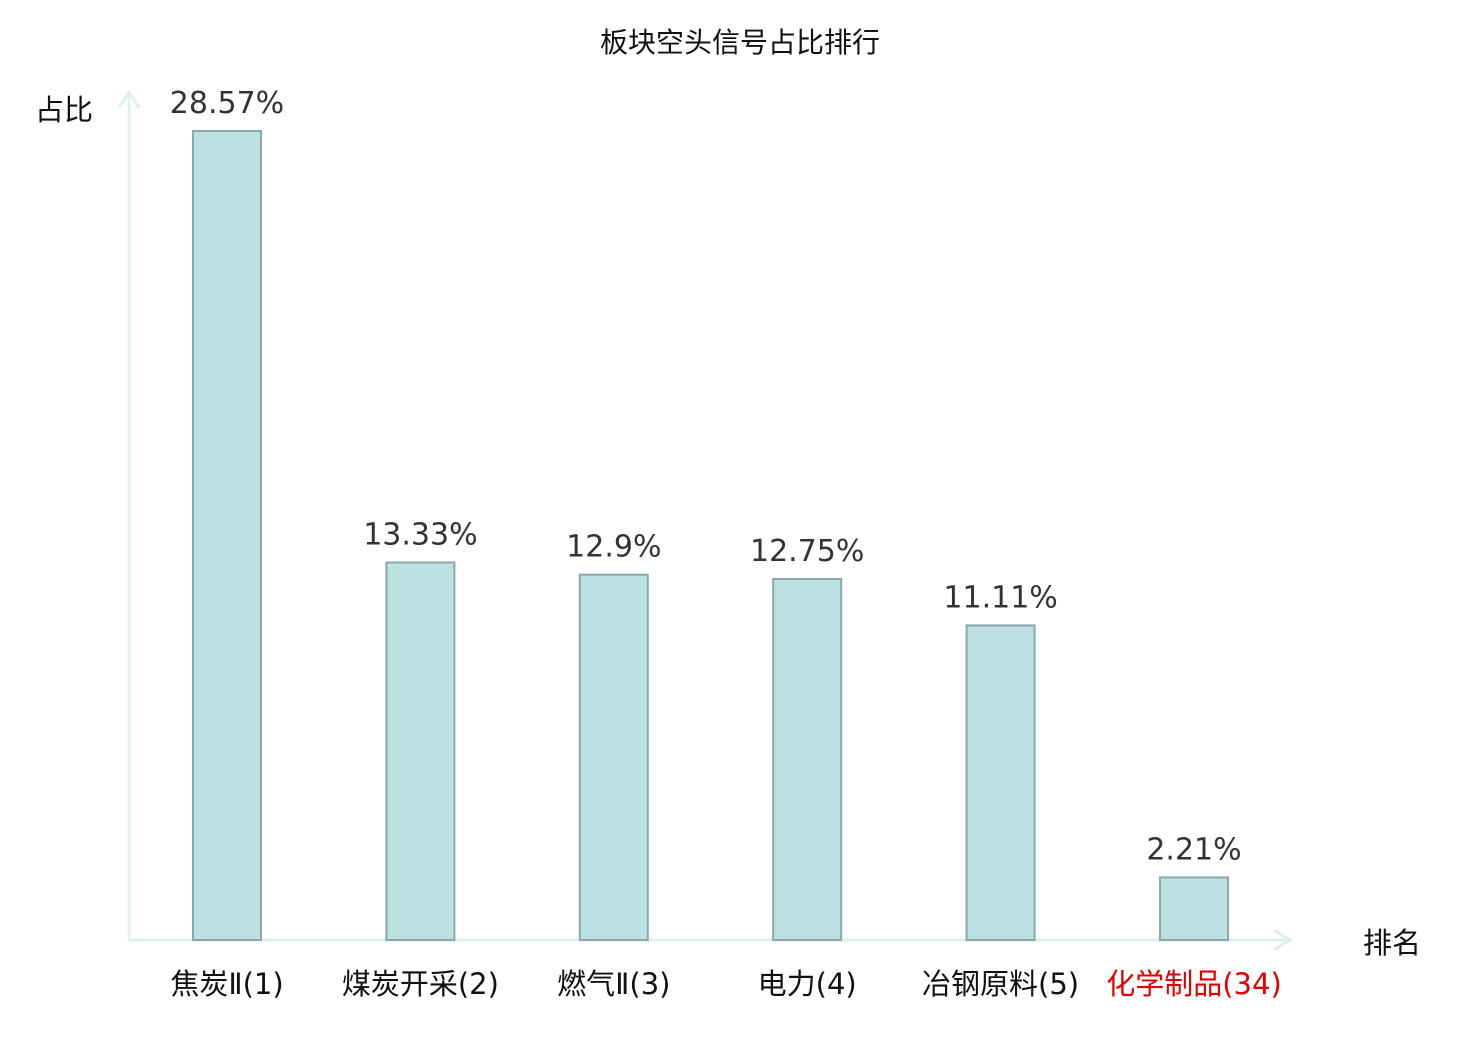 This screenshot has height=1044, width=1480. I want to click on bar-value-label: 12.9%, so click(613, 547).